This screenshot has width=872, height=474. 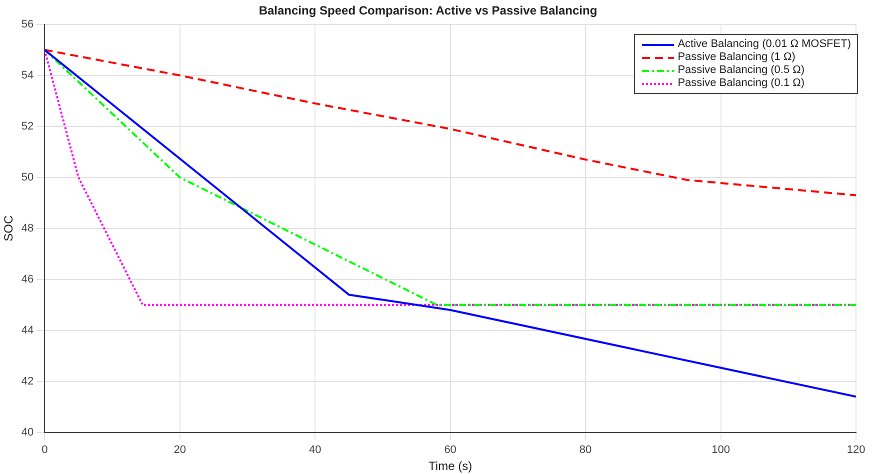 I want to click on y-tick-label: 56, so click(x=27, y=24).